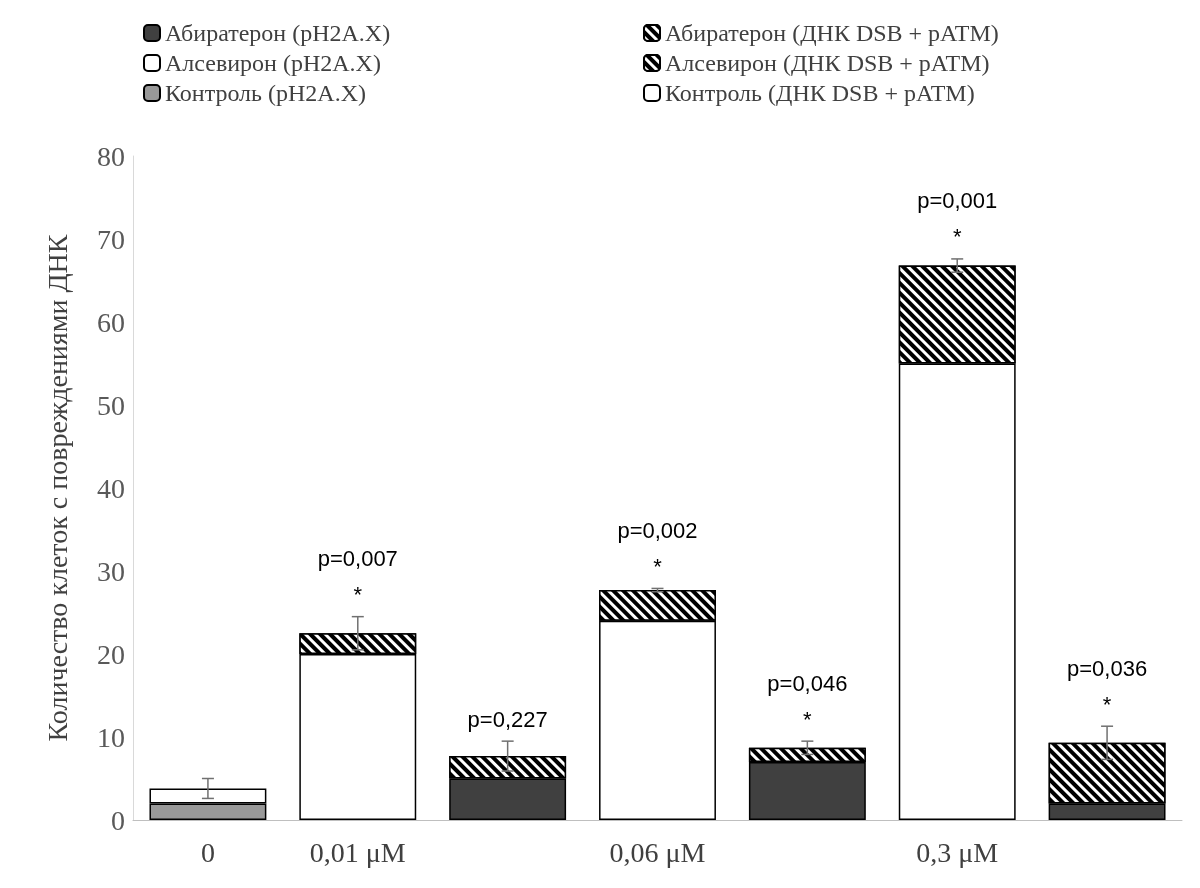  What do you see at coordinates (832, 33) in the screenshot?
I see `legend-label: Абиратерон (ДНК DSB + pATM)` at bounding box center [832, 33].